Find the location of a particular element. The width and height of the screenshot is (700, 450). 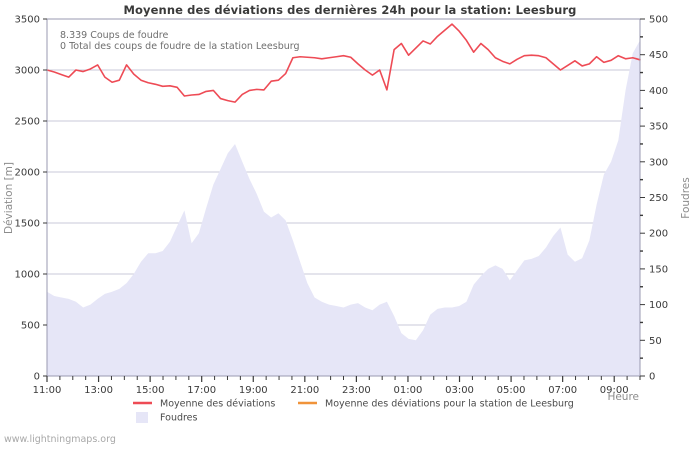

right-axis: 0 50 100 150 200 250 300 350 400 450 500 is located at coordinates (654, 199).